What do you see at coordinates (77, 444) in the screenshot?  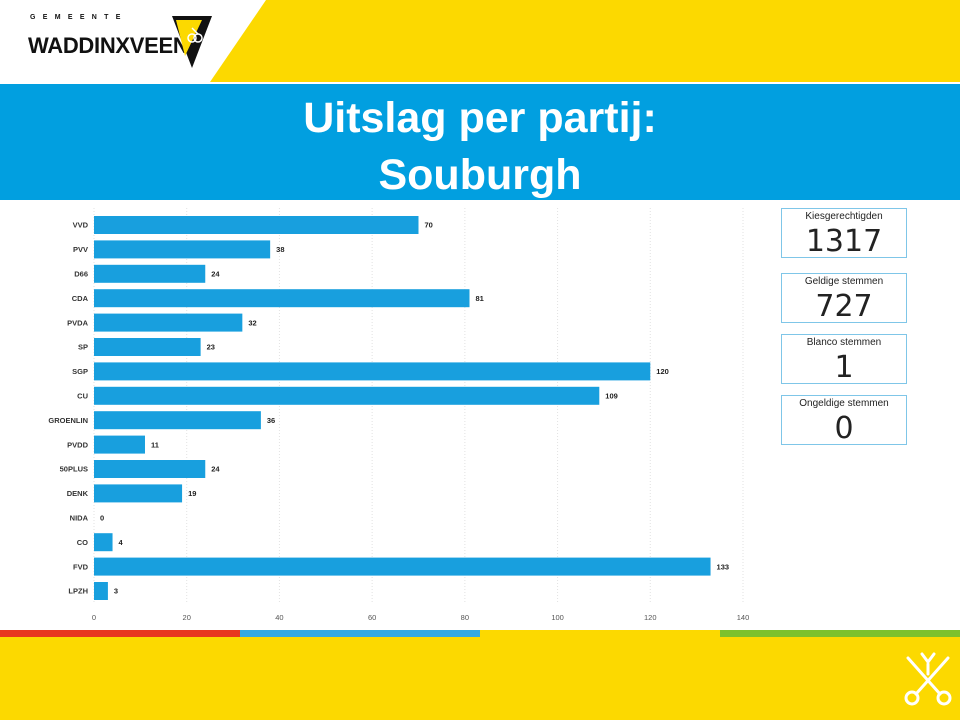 I see `category-label: PVDD` at bounding box center [77, 444].